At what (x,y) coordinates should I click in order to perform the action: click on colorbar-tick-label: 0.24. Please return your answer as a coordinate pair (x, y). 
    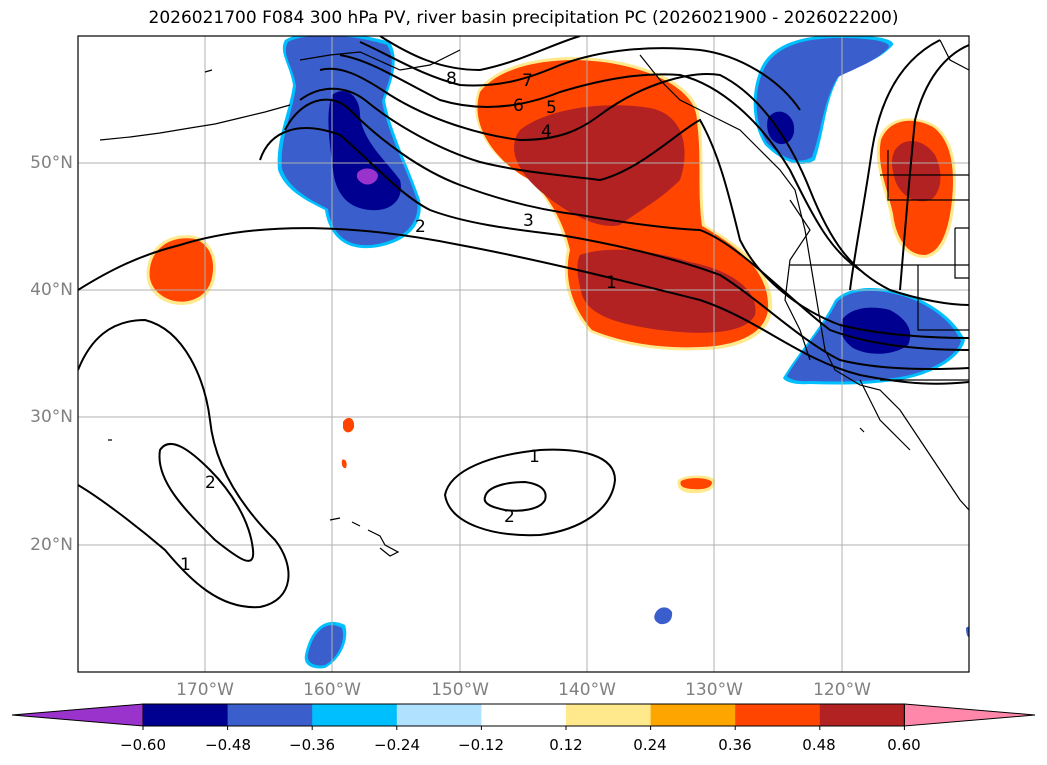
    Looking at the image, I should click on (650, 745).